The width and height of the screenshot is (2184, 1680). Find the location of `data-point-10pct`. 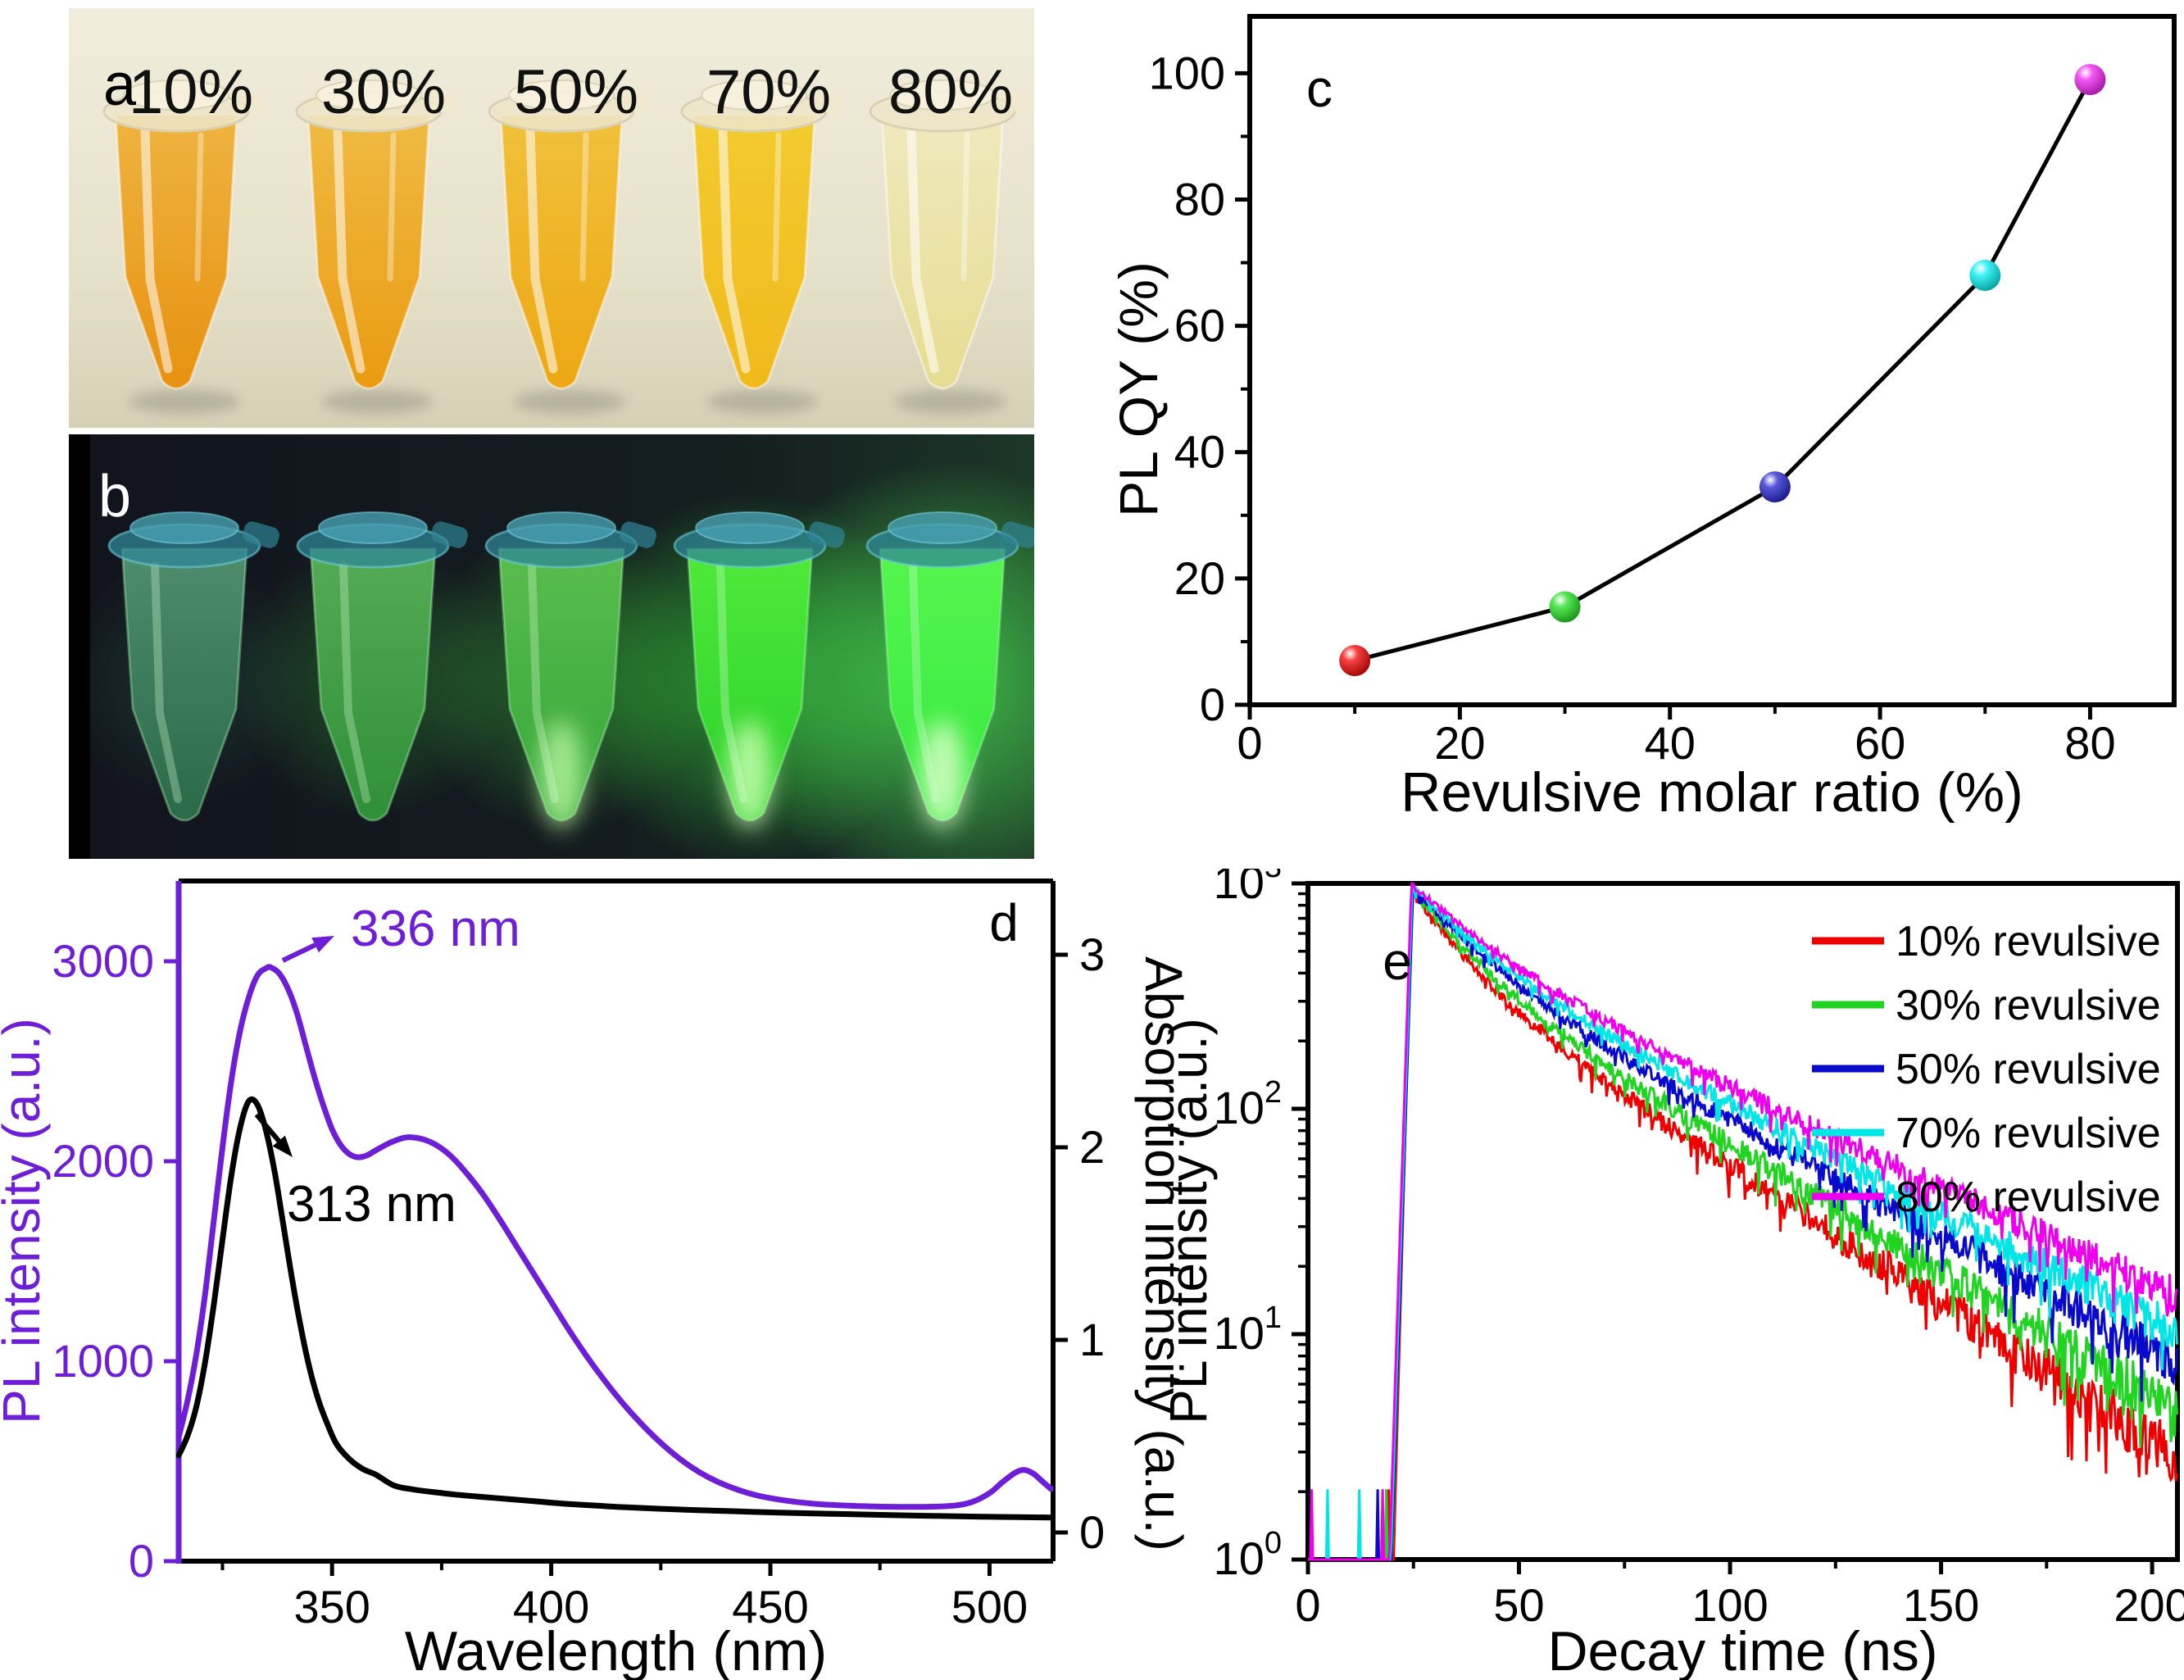

data-point-10pct is located at coordinates (1355, 661).